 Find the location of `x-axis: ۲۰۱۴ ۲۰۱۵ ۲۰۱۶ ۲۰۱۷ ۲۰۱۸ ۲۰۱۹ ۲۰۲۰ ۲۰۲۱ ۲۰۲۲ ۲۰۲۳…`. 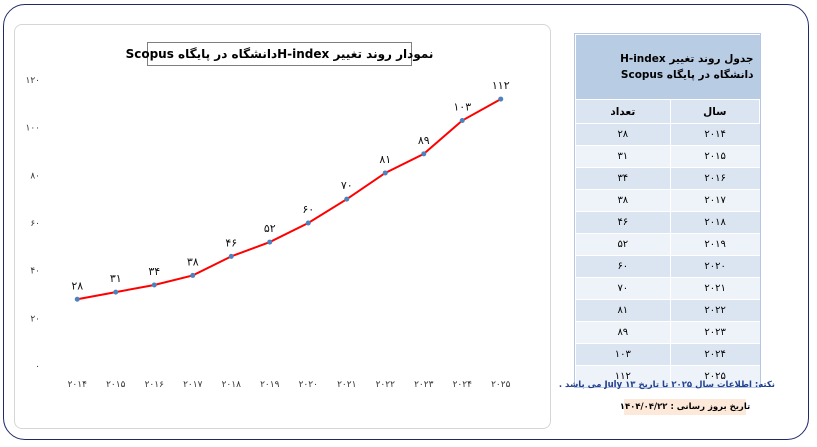

x-axis: ۲۰۱۴ ۲۰۱۵ ۲۰۱۶ ۲۰۱۷ ۲۰۱۸ ۲۰۱۹ ۲۰۲۰ ۲۰۲۱ ۲۰۲۲ ۲۰۲۳… is located at coordinates (289, 385).